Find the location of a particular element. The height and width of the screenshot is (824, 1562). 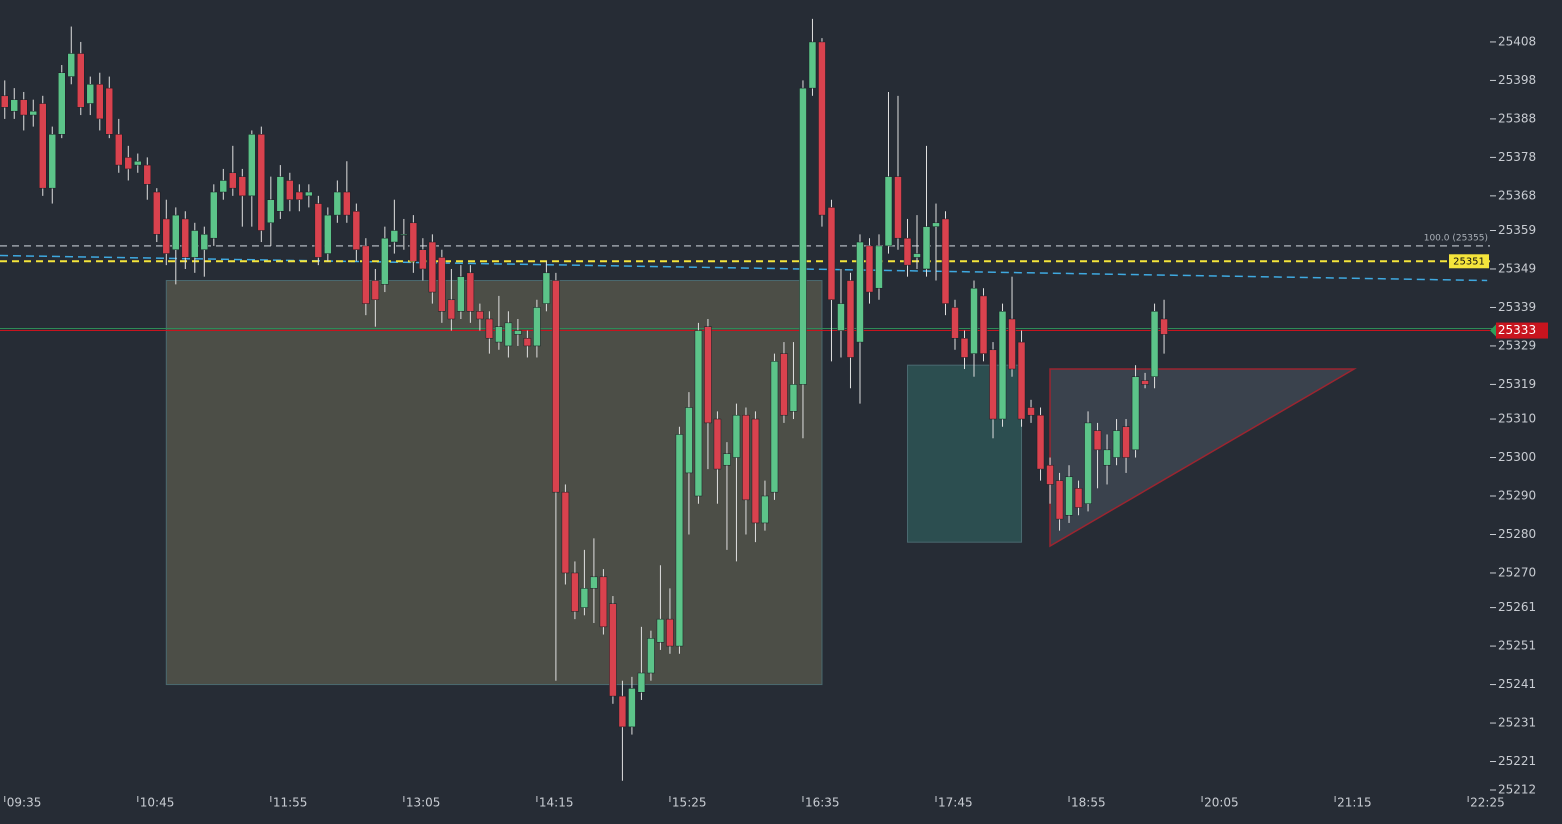

y-tick-label: 25241 is located at coordinates (1517, 684).